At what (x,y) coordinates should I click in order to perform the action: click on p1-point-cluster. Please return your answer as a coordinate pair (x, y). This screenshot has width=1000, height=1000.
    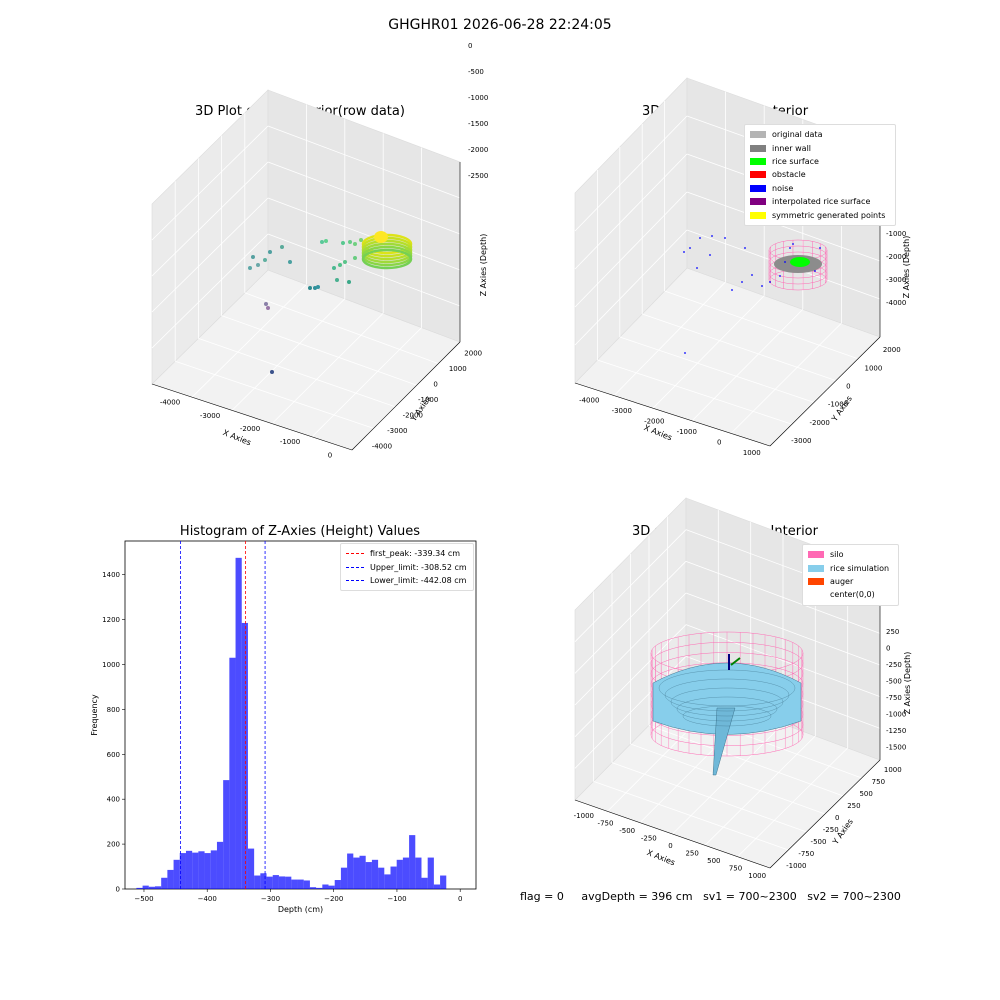
    Looking at the image, I should click on (381, 237).